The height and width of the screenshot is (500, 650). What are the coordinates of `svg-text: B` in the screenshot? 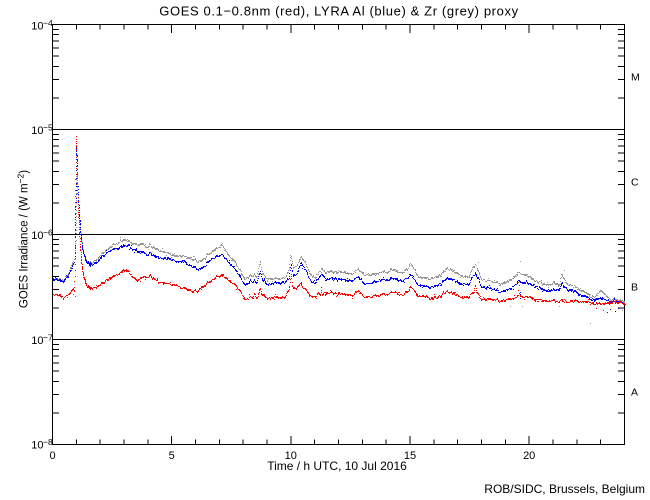 It's located at (634, 288).